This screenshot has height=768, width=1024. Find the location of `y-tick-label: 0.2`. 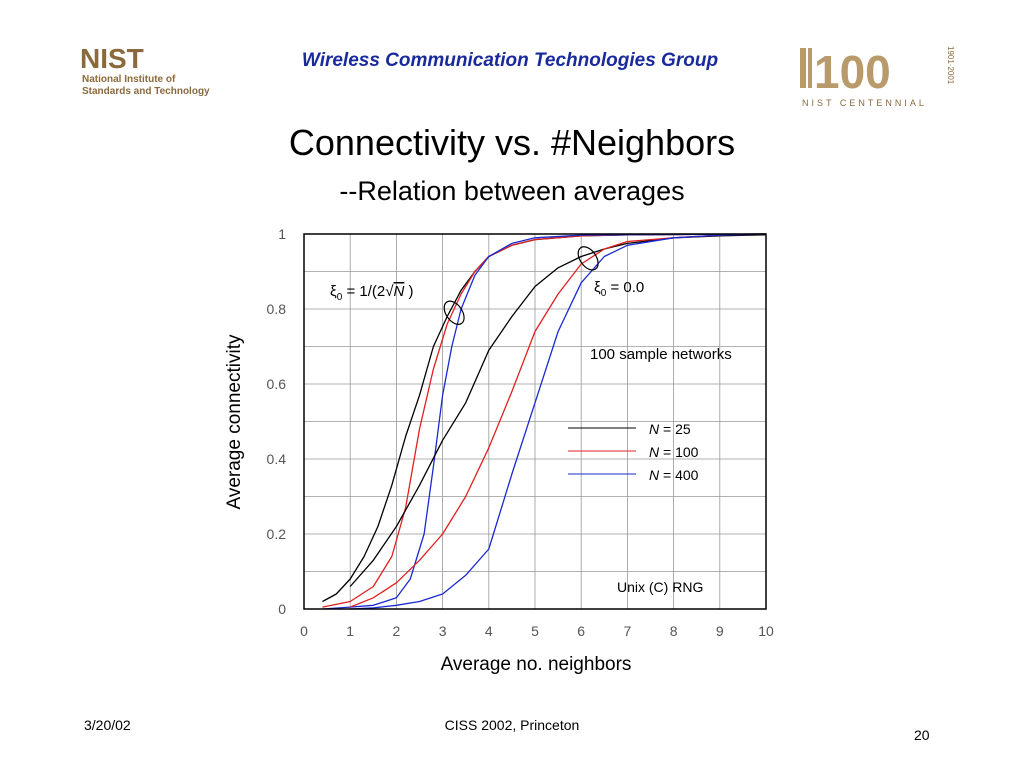

y-tick-label: 0.2 is located at coordinates (277, 534).